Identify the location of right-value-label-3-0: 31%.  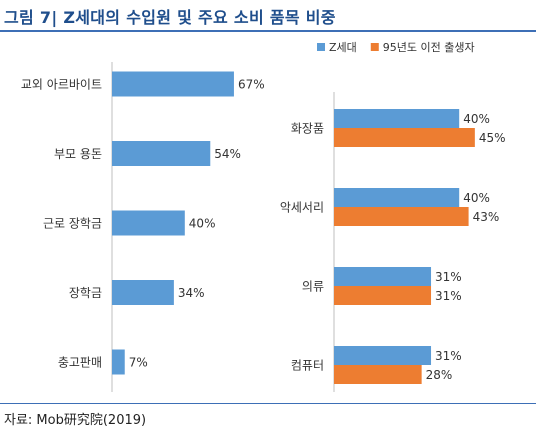
(448, 356).